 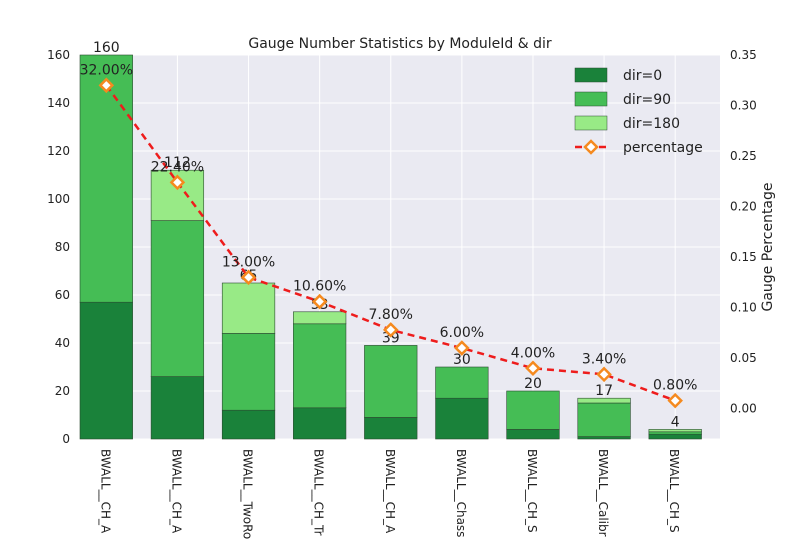 What do you see at coordinates (461, 493) in the screenshot?
I see `x-tick-label: BWALL__Chass` at bounding box center [461, 493].